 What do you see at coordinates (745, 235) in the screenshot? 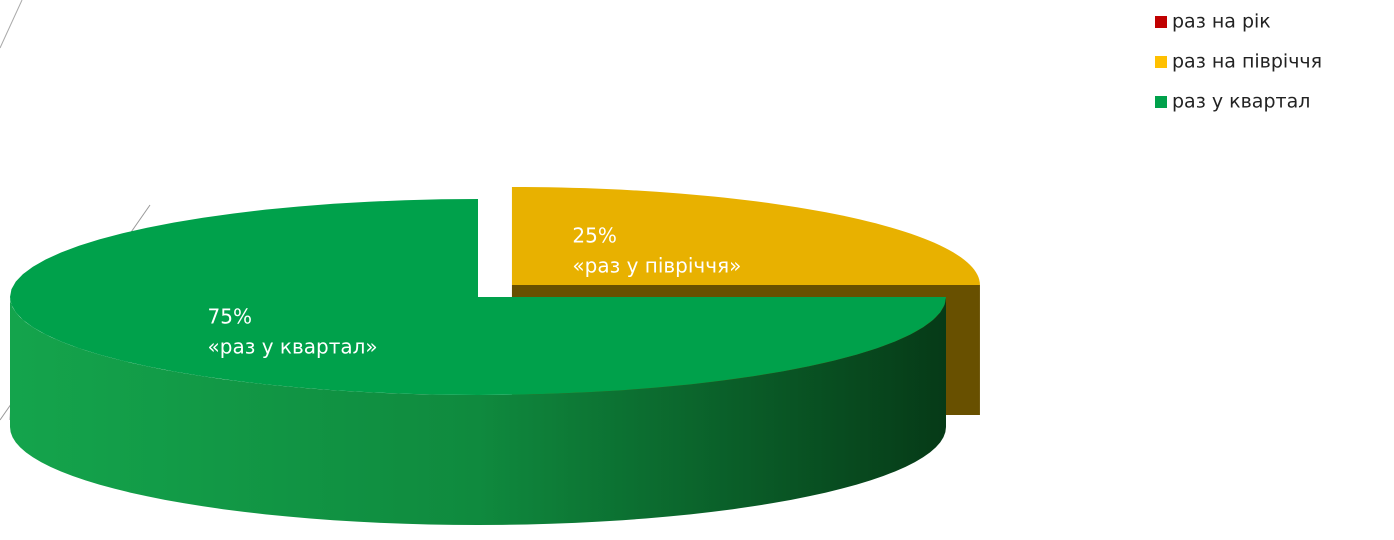
I see `slice` at bounding box center [745, 235].